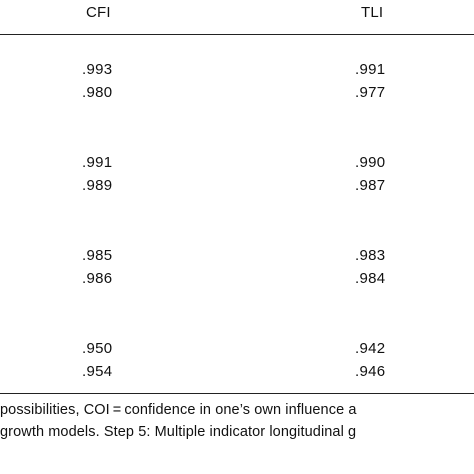  I want to click on table-cell-tli: .990, so click(370, 162).